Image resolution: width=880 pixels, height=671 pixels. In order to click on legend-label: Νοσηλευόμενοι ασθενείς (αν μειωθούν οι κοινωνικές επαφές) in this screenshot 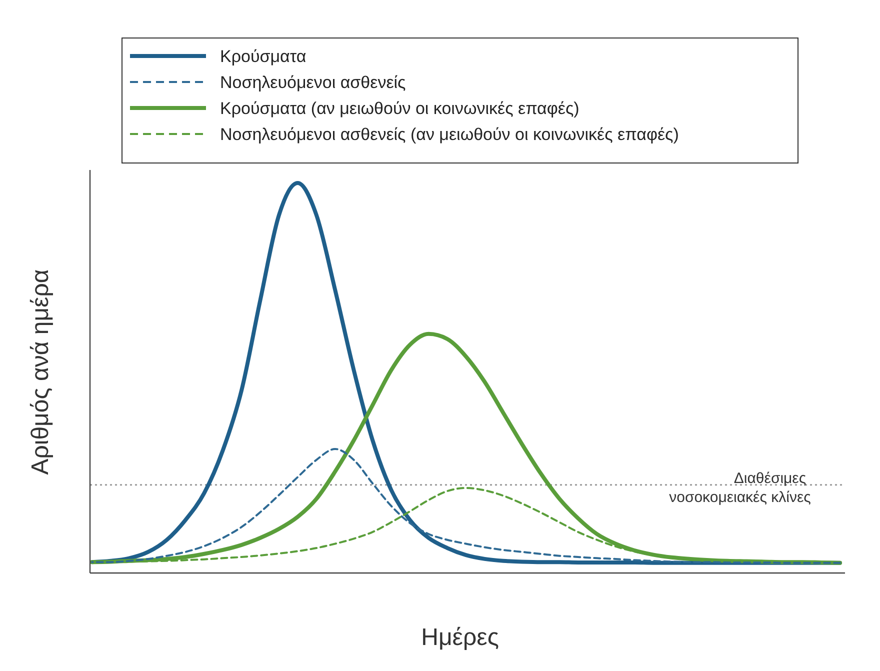, I will do `click(449, 134)`.